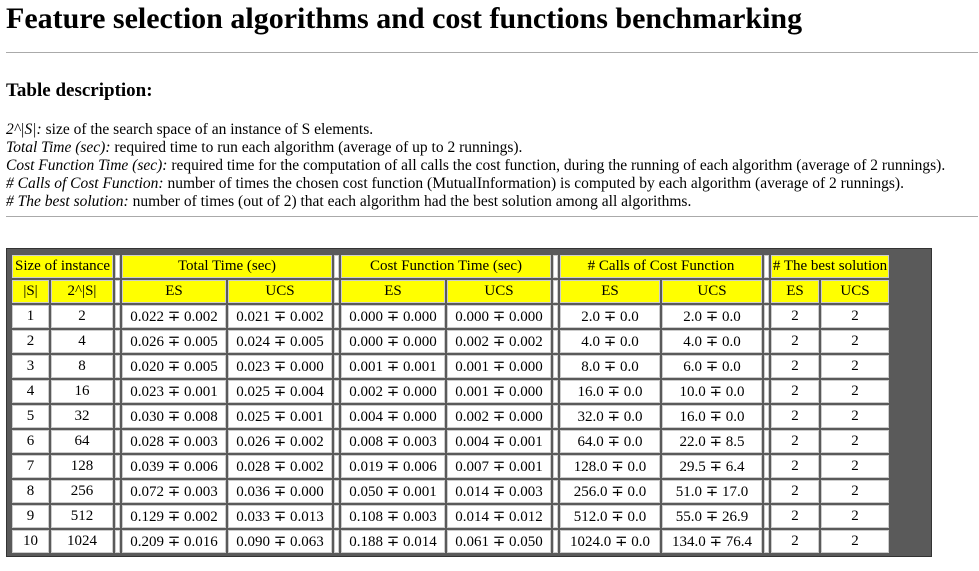  Describe the element at coordinates (712, 516) in the screenshot. I see `table-cell: 55.0 ∓ 26.9` at that location.